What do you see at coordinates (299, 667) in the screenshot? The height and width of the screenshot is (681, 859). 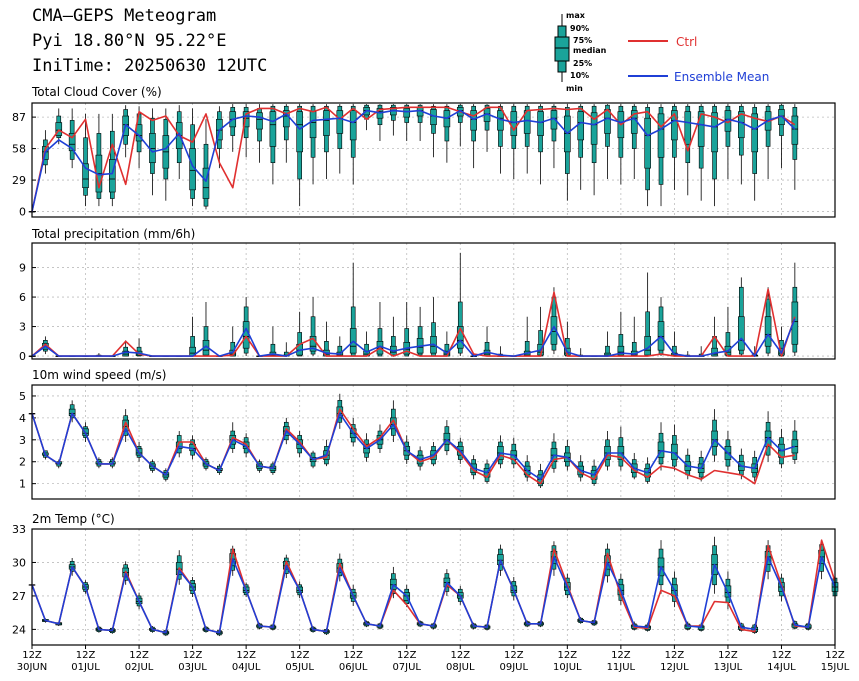 I see `x-tick-date: 05JUL` at bounding box center [299, 667].